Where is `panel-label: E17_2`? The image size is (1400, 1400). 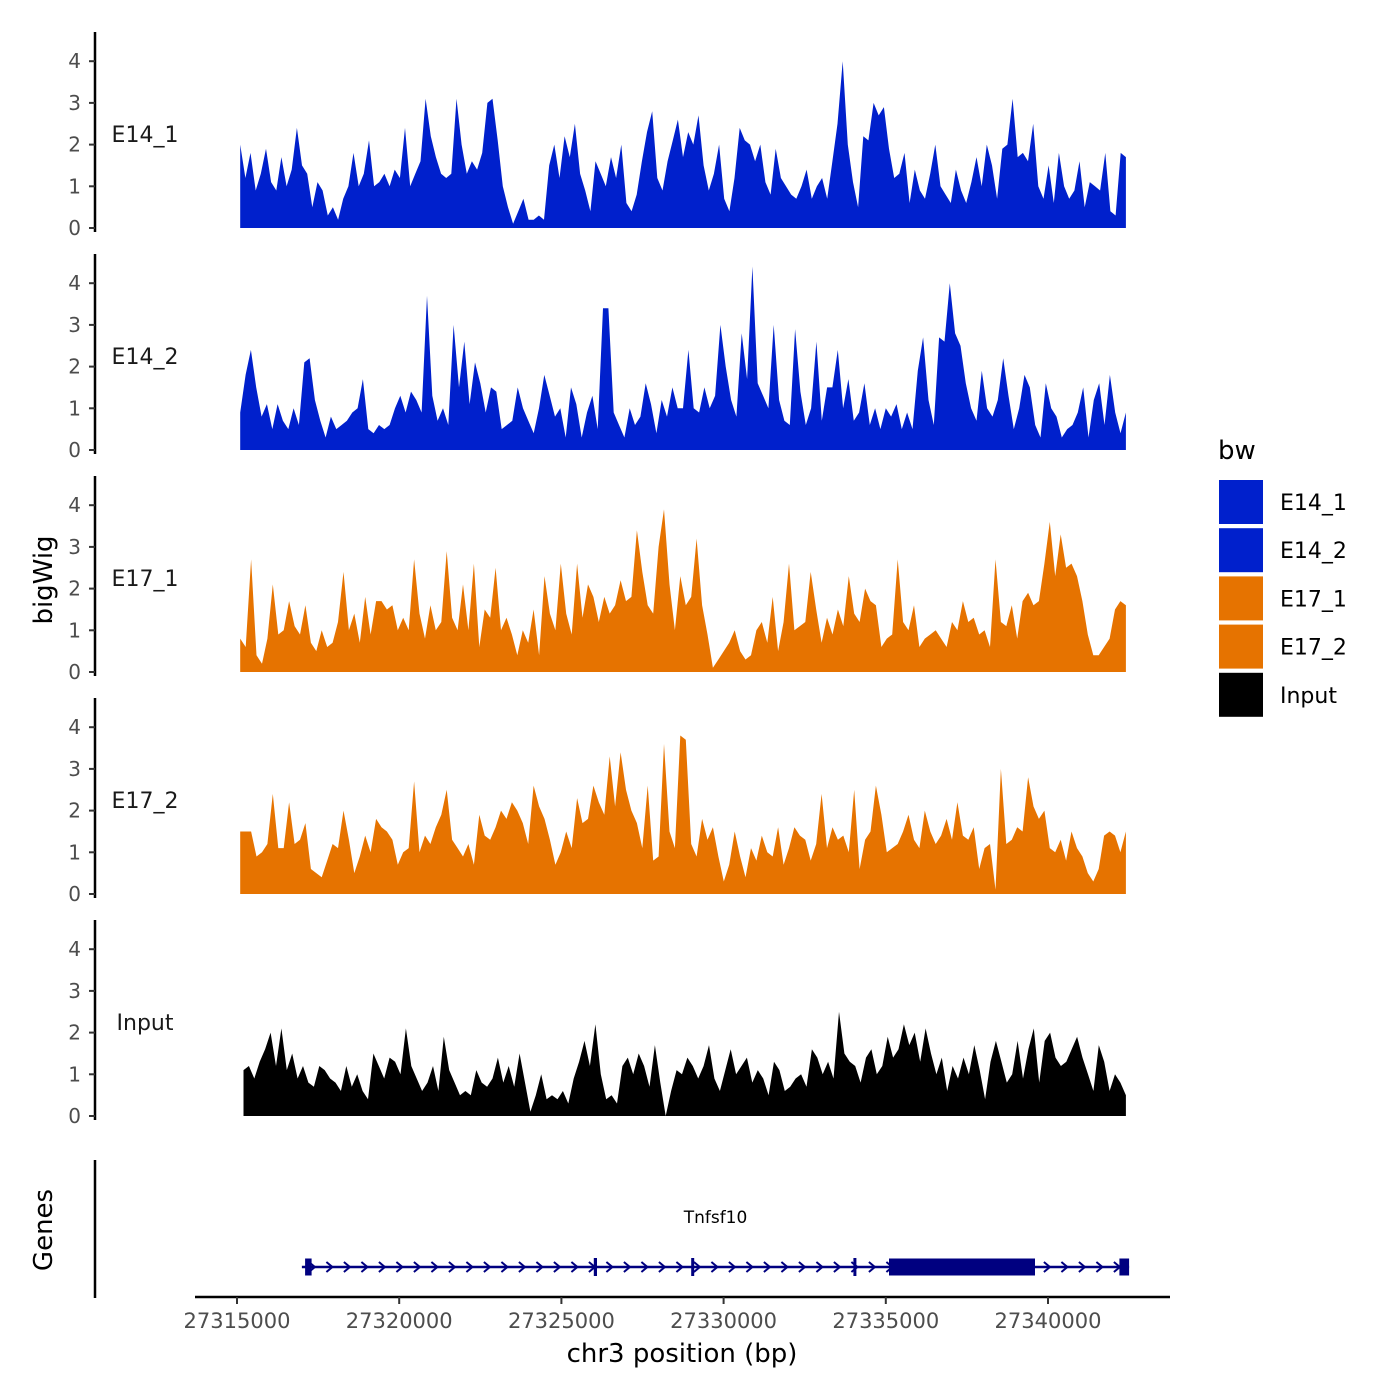
panel-label: E17_2 is located at coordinates (145, 801).